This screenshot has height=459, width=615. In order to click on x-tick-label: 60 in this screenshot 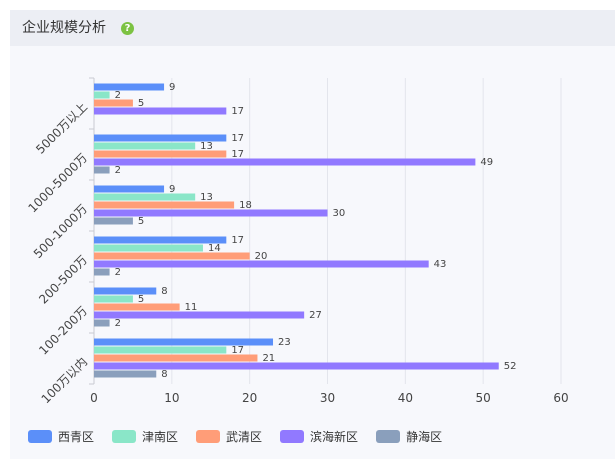, I will do `click(560, 398)`.